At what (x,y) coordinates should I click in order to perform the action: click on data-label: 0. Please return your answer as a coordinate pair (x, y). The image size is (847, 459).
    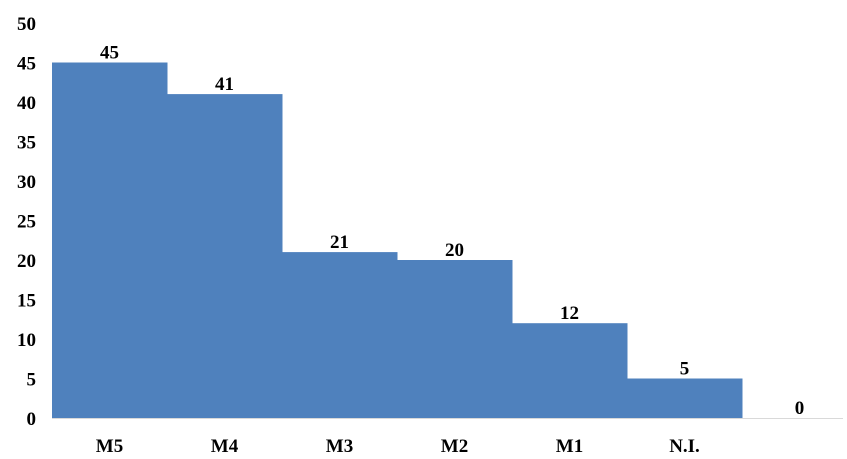
    Looking at the image, I should click on (800, 408).